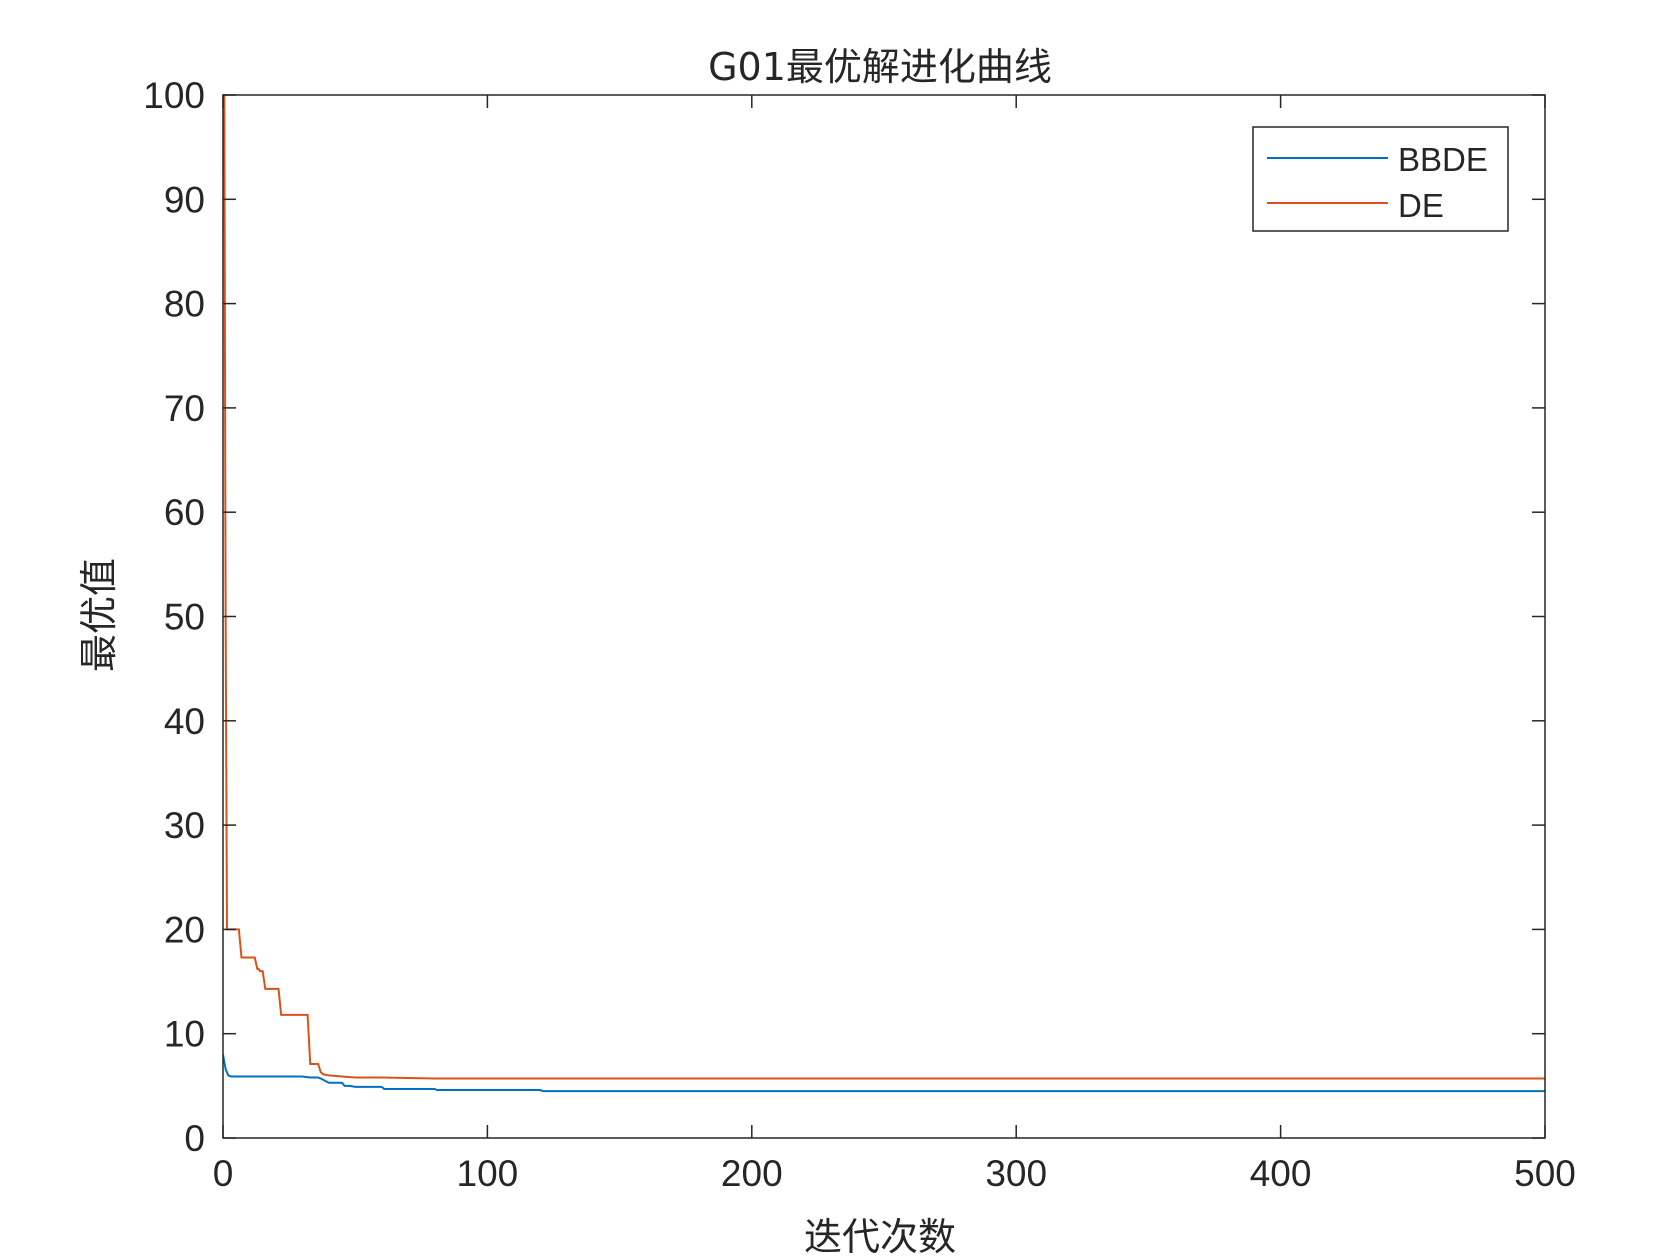  Describe the element at coordinates (184, 512) in the screenshot. I see `y-tick-label: 60` at that location.